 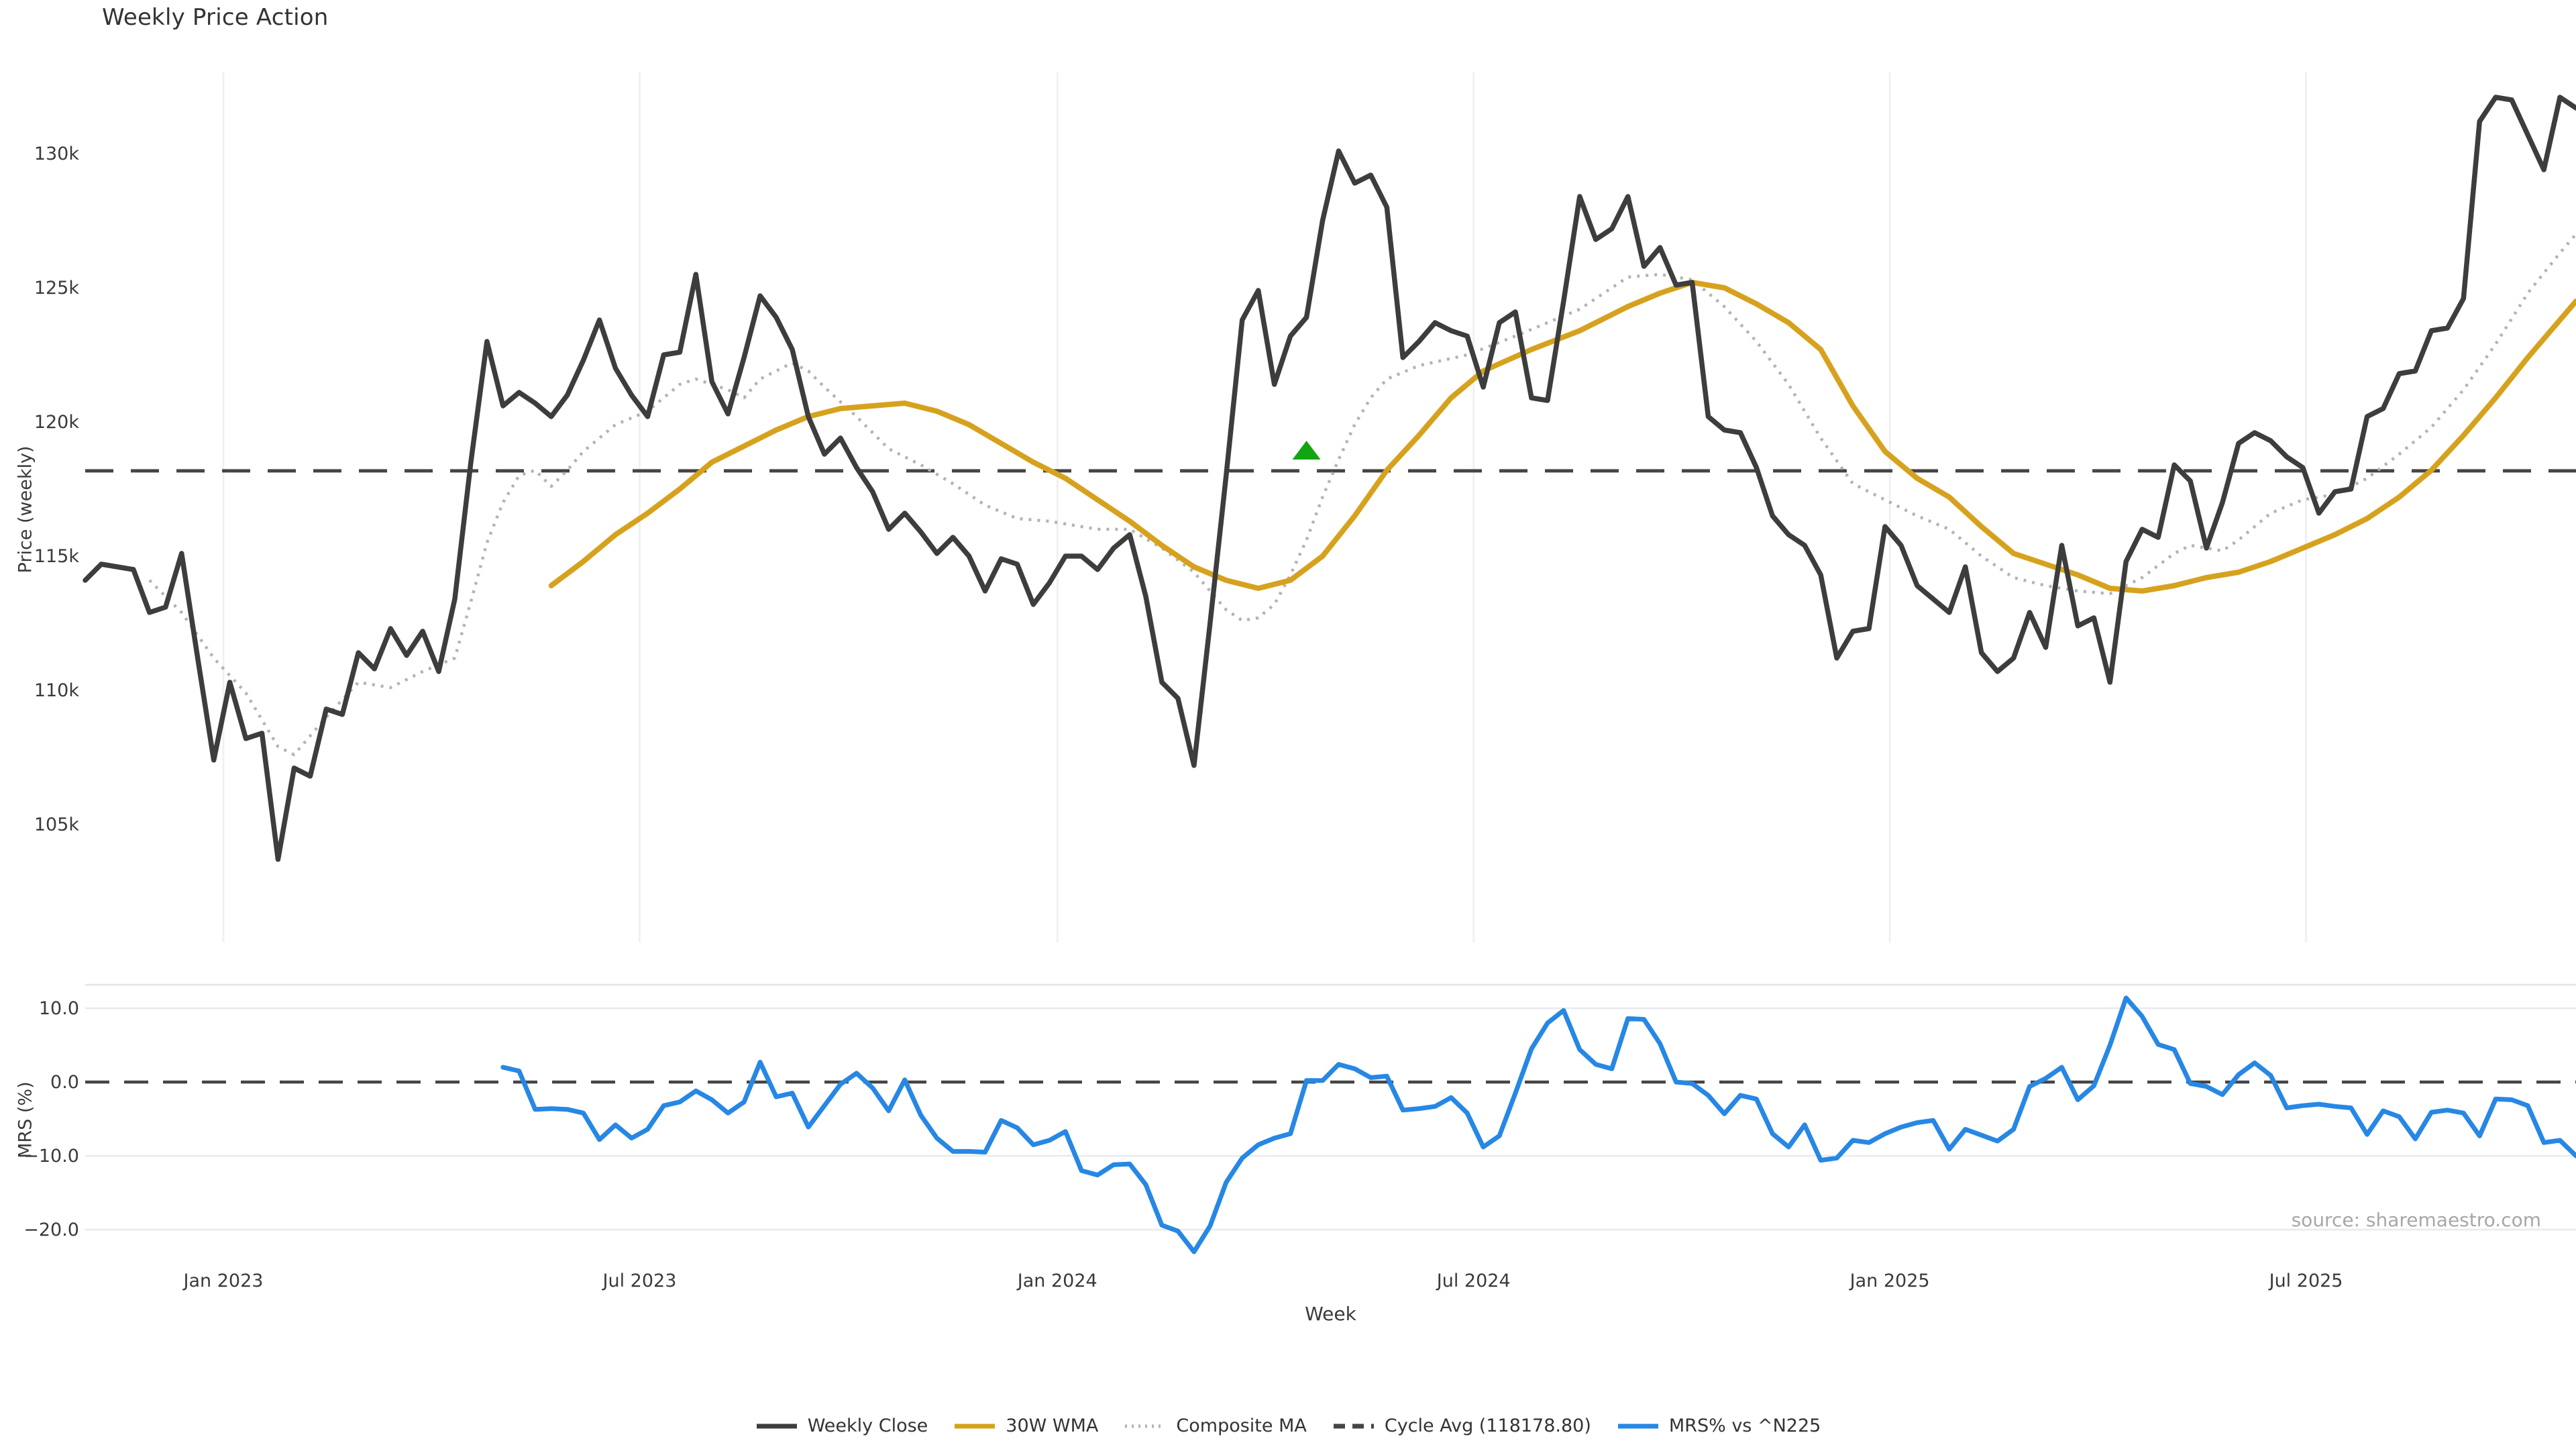 What do you see at coordinates (51, 1230) in the screenshot?
I see `mrs-tick-label: −20.0` at bounding box center [51, 1230].